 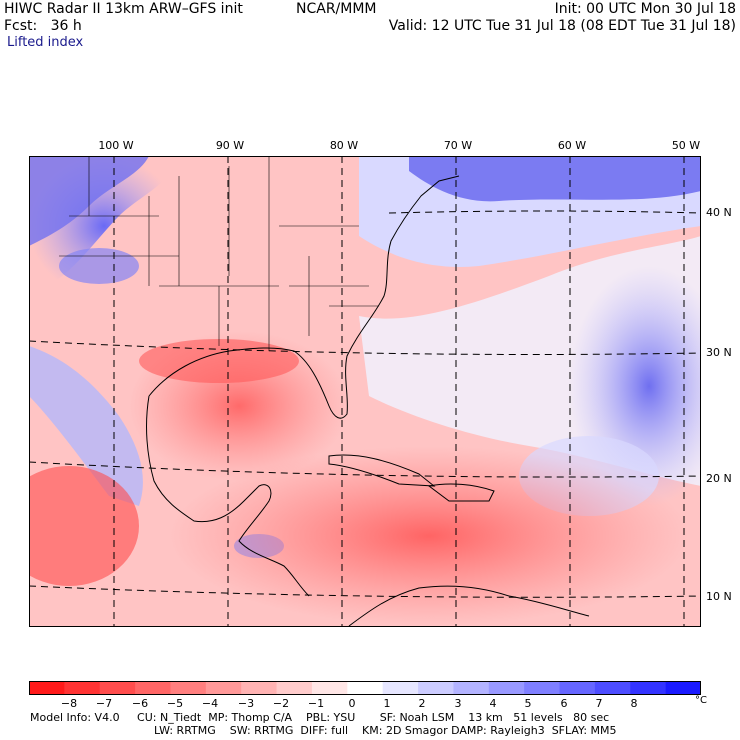 I want to click on colorbar-label: −2, so click(x=281, y=703).